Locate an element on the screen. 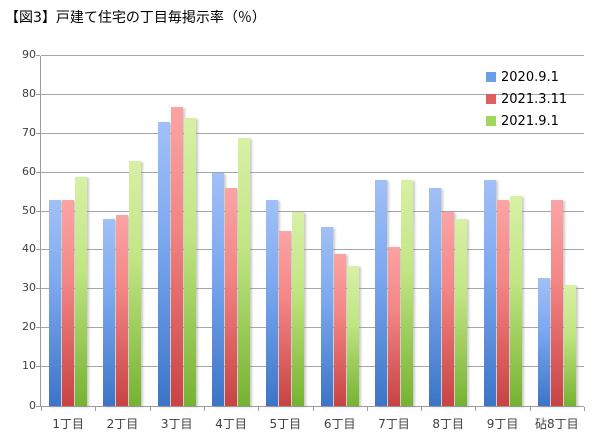  bar-2021.3.11-砧8丁目 is located at coordinates (556, 302).